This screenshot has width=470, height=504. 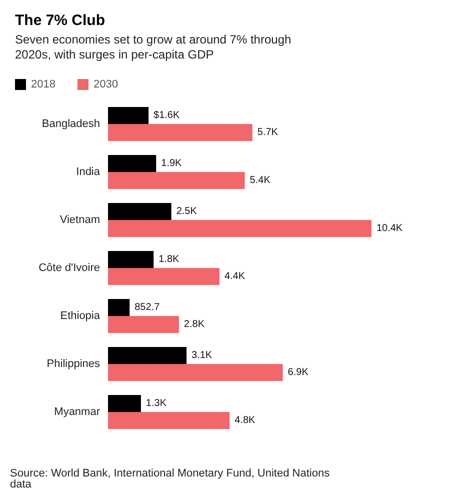 I want to click on y-tick-label: Bangladesh, so click(x=71, y=124).